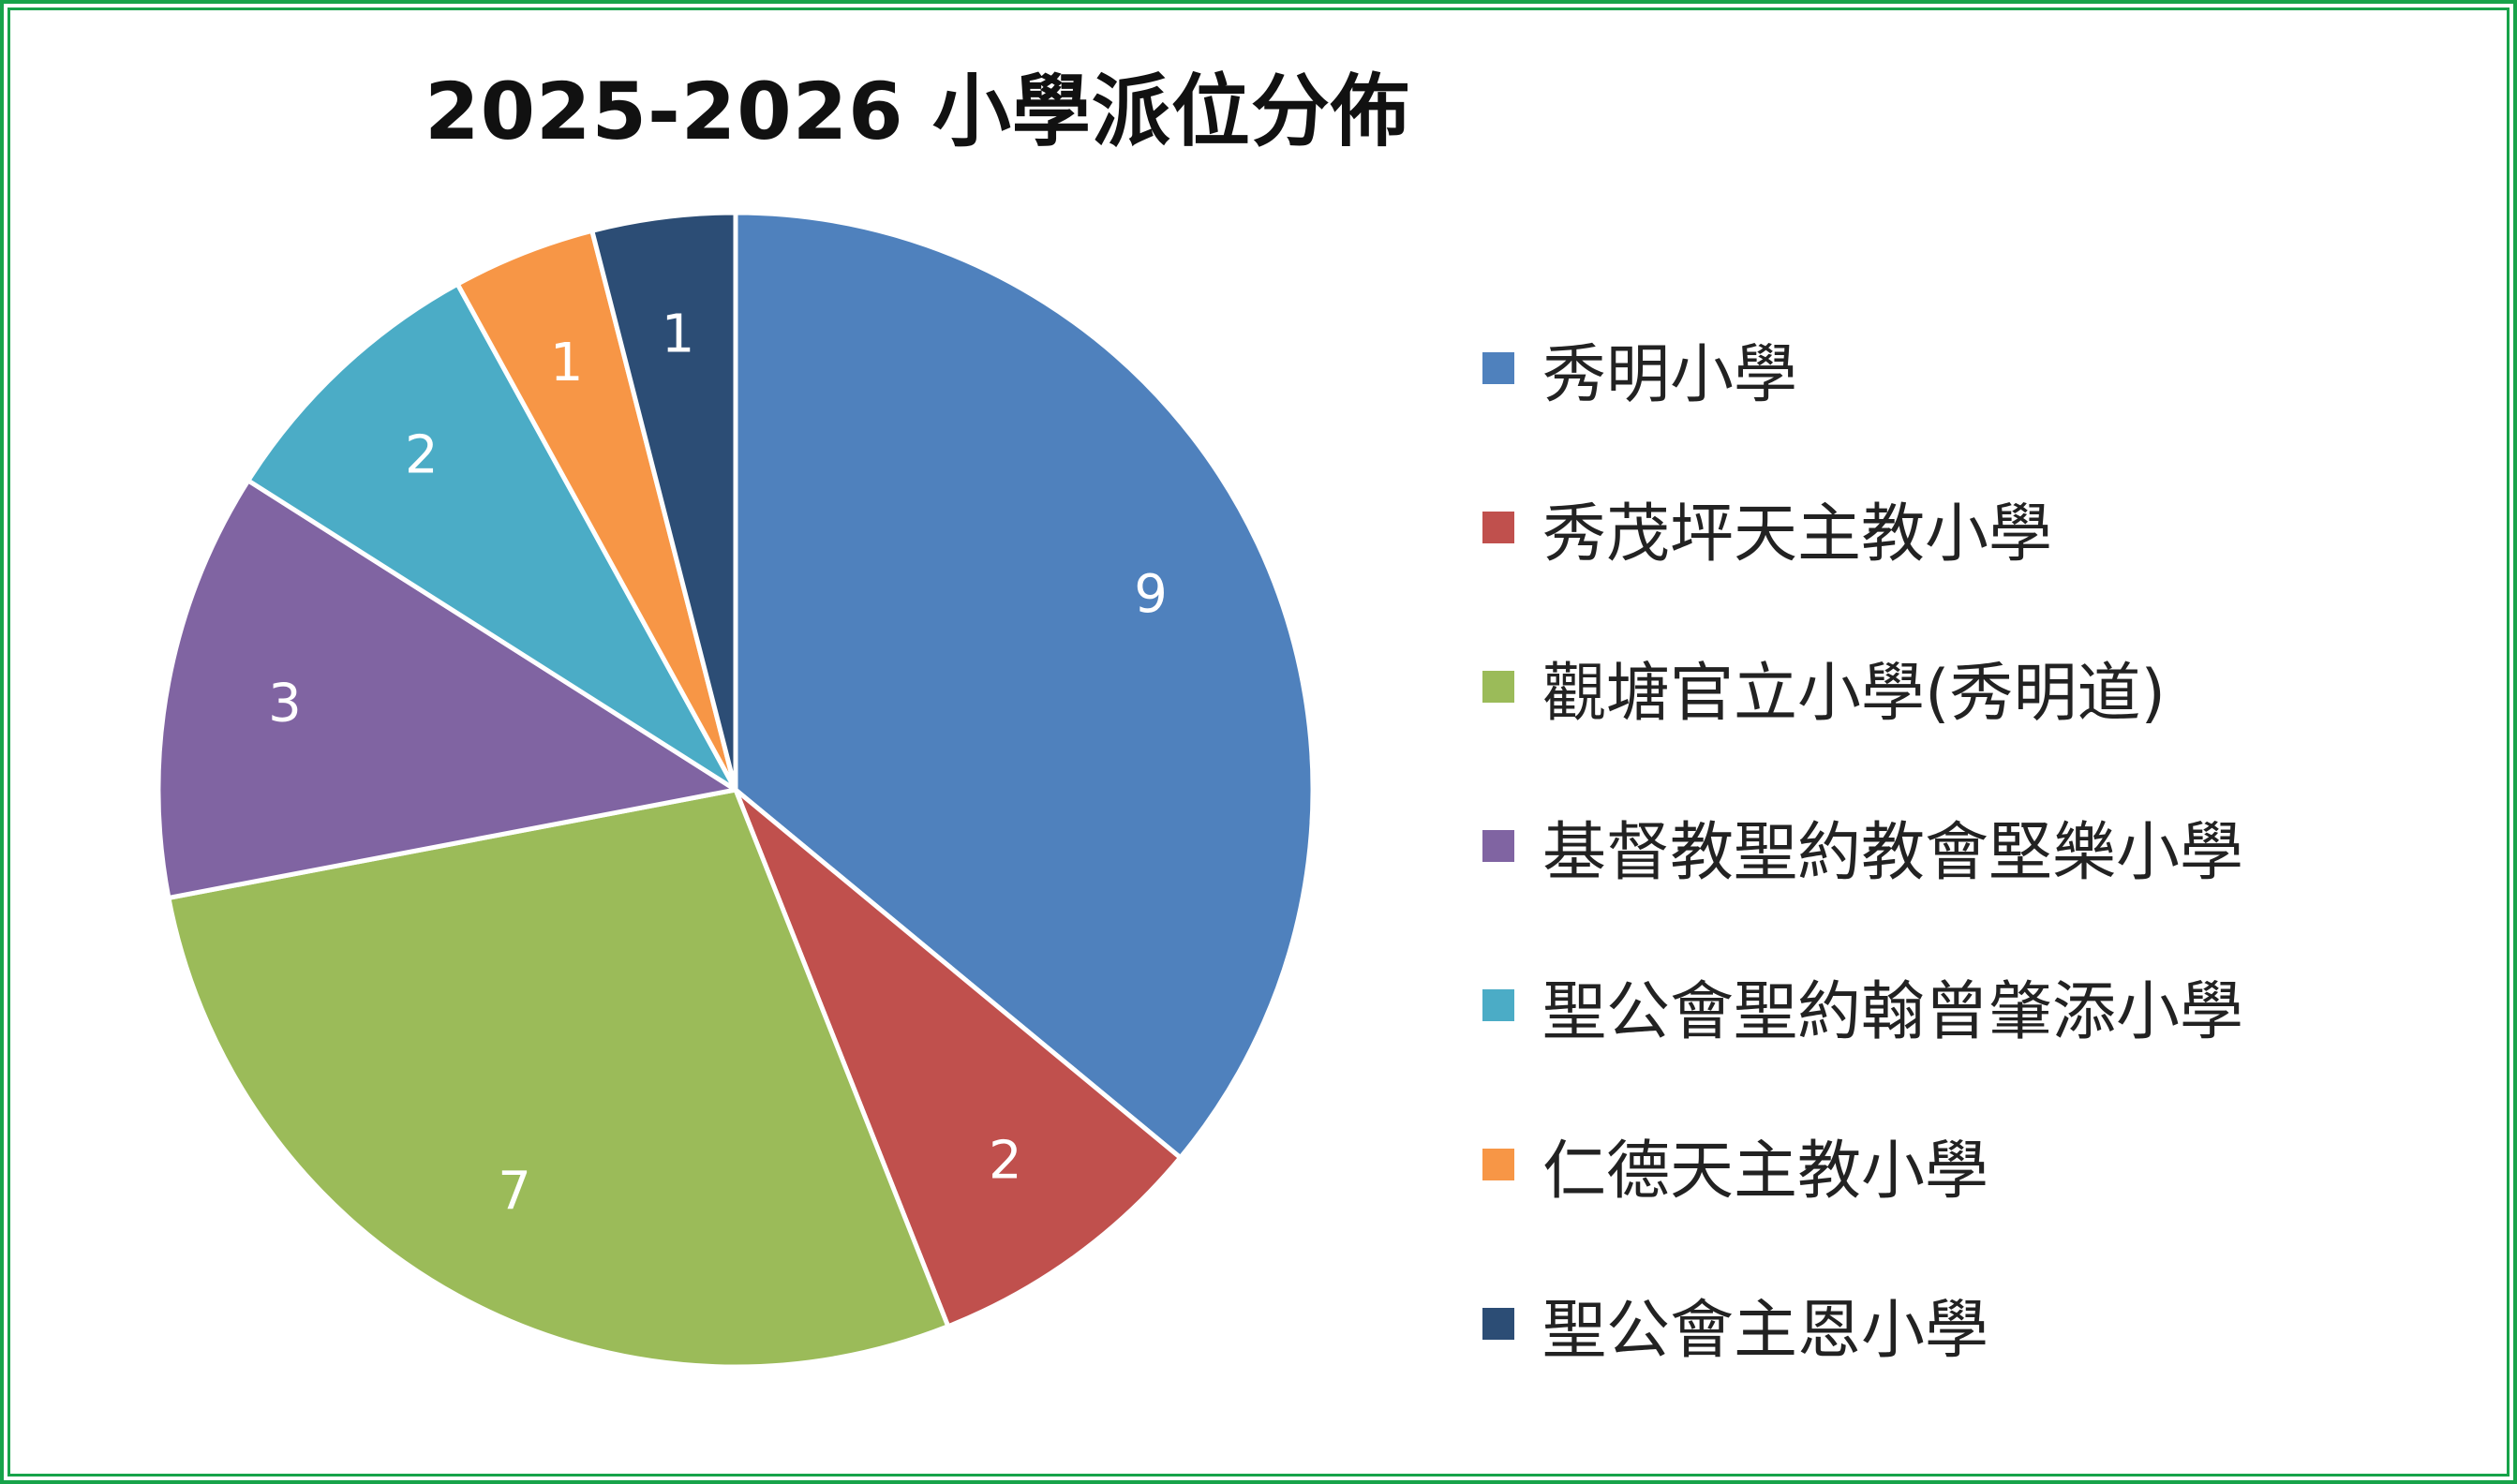 The width and height of the screenshot is (2517, 1484). What do you see at coordinates (422, 455) in the screenshot?
I see `data-label-5: 2` at bounding box center [422, 455].